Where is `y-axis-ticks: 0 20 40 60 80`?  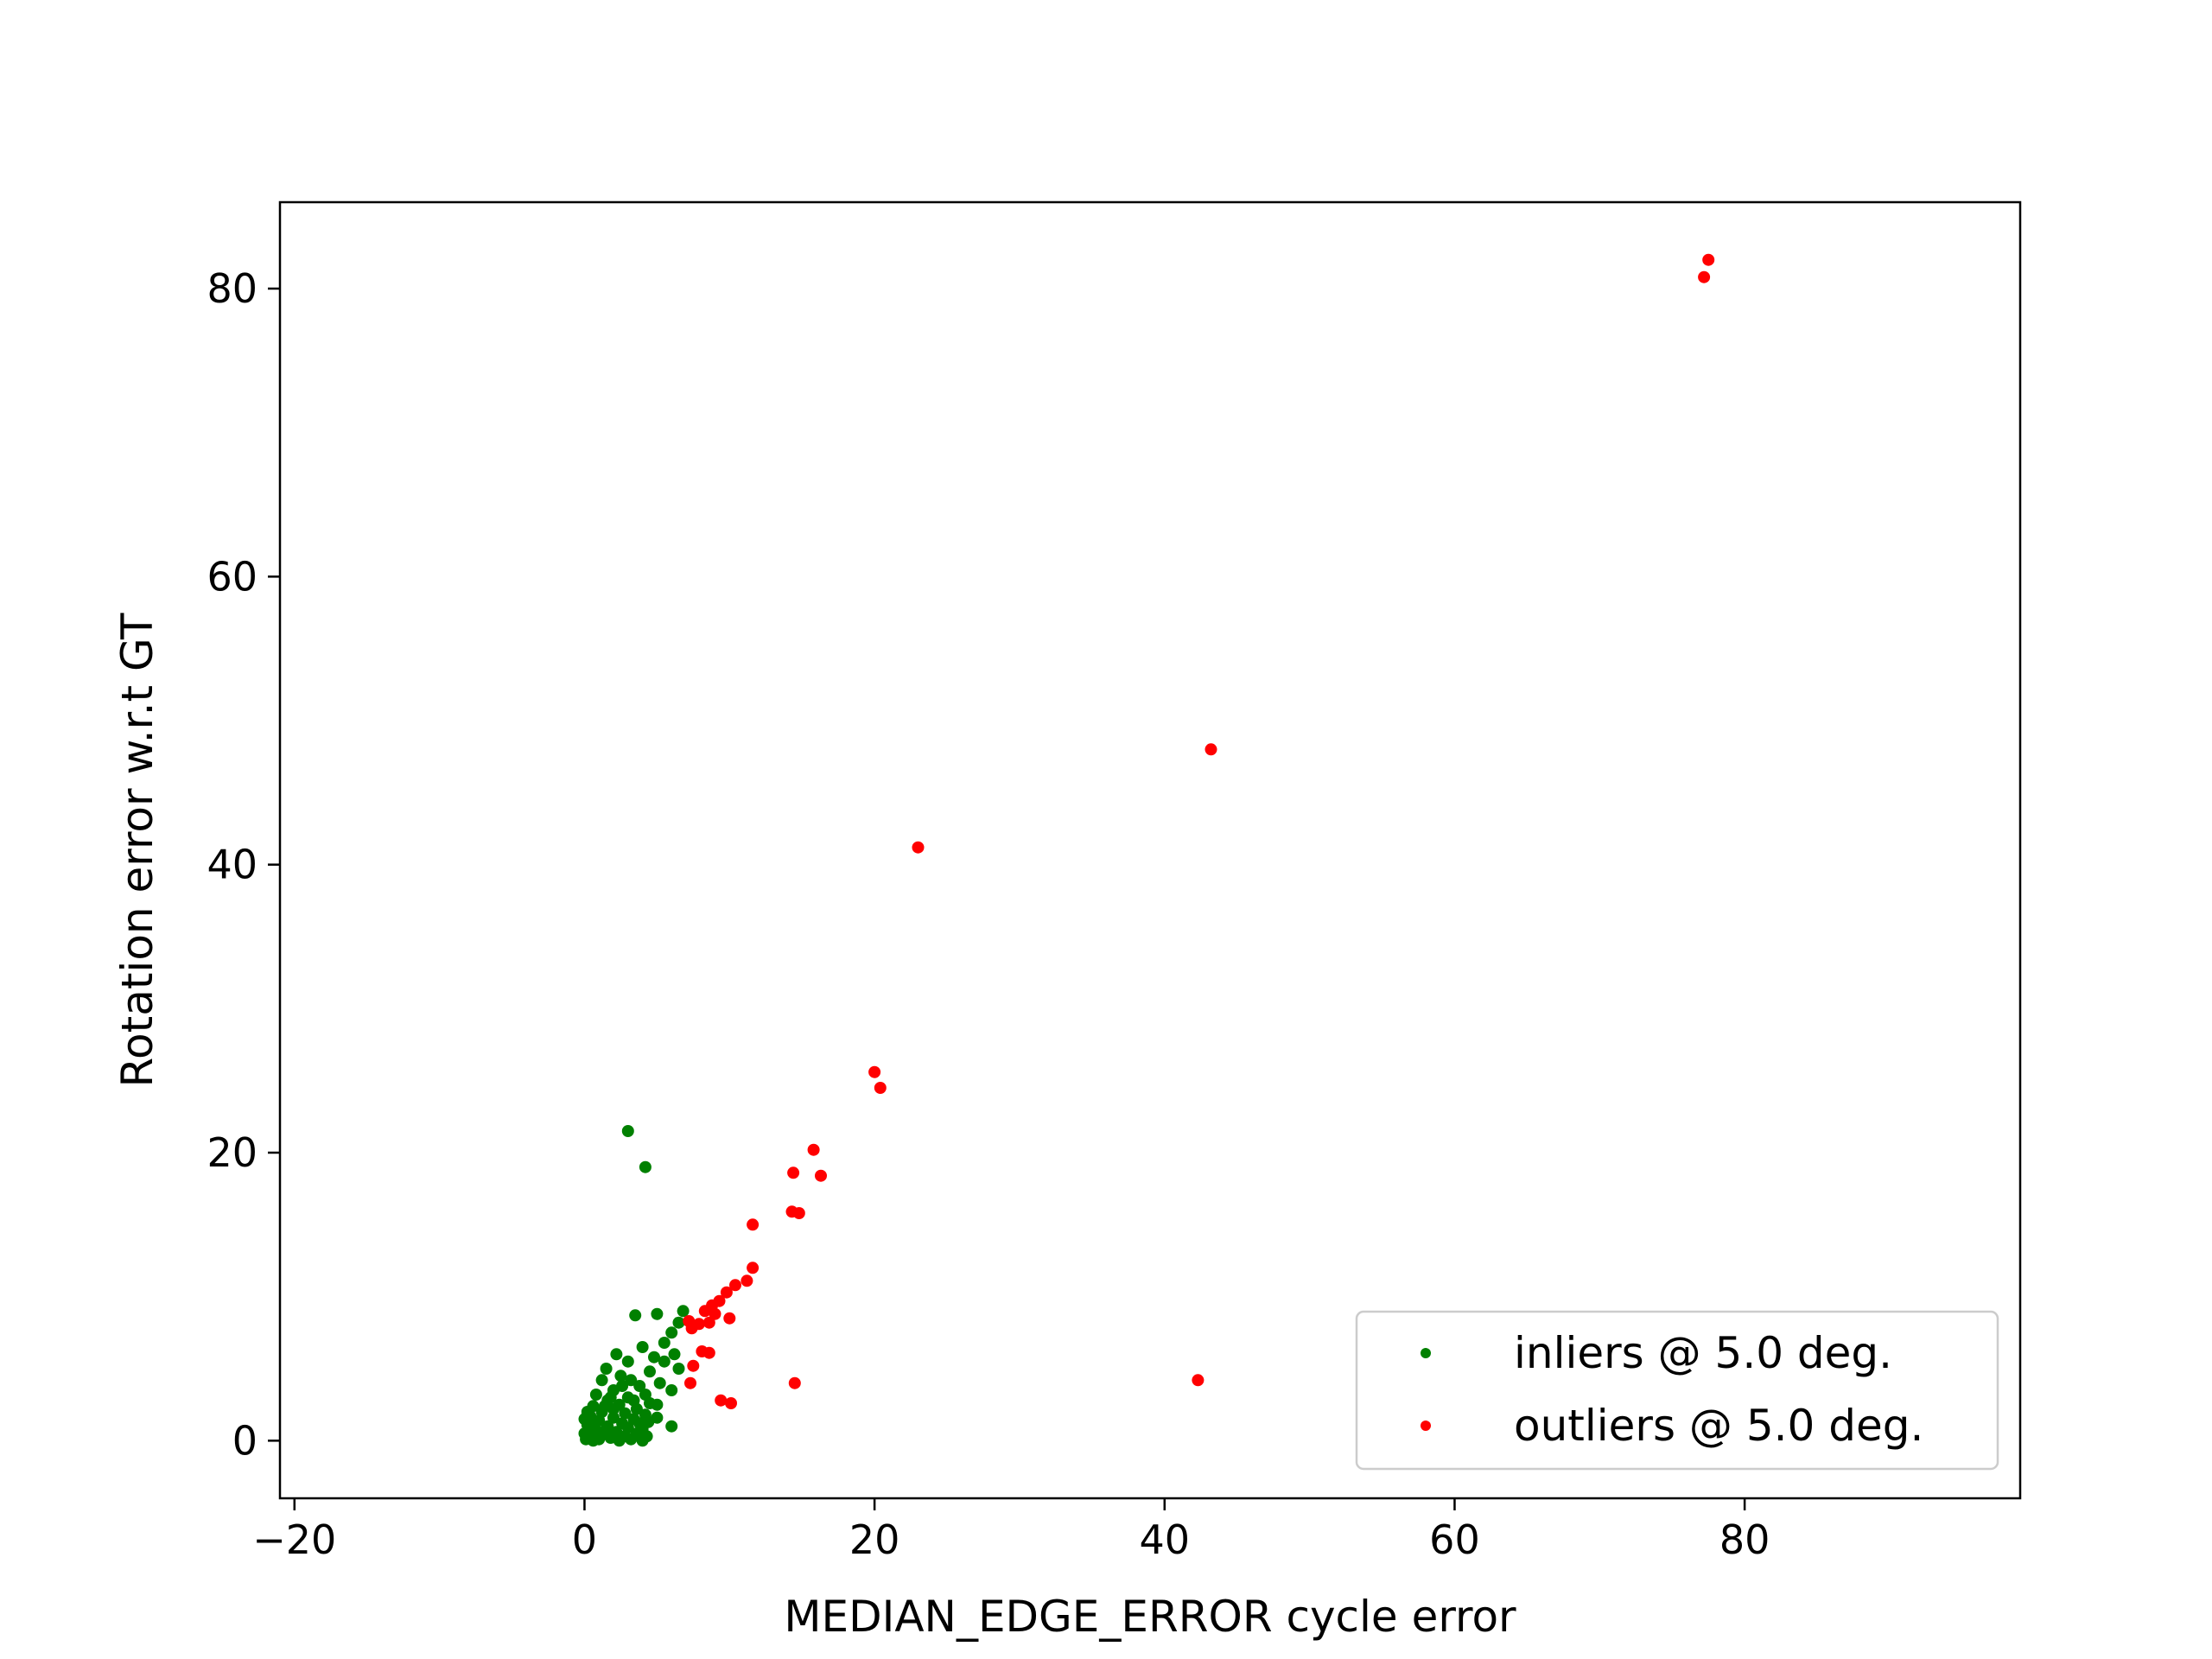
y-axis-ticks: 0 20 40 60 80 is located at coordinates (243, 864).